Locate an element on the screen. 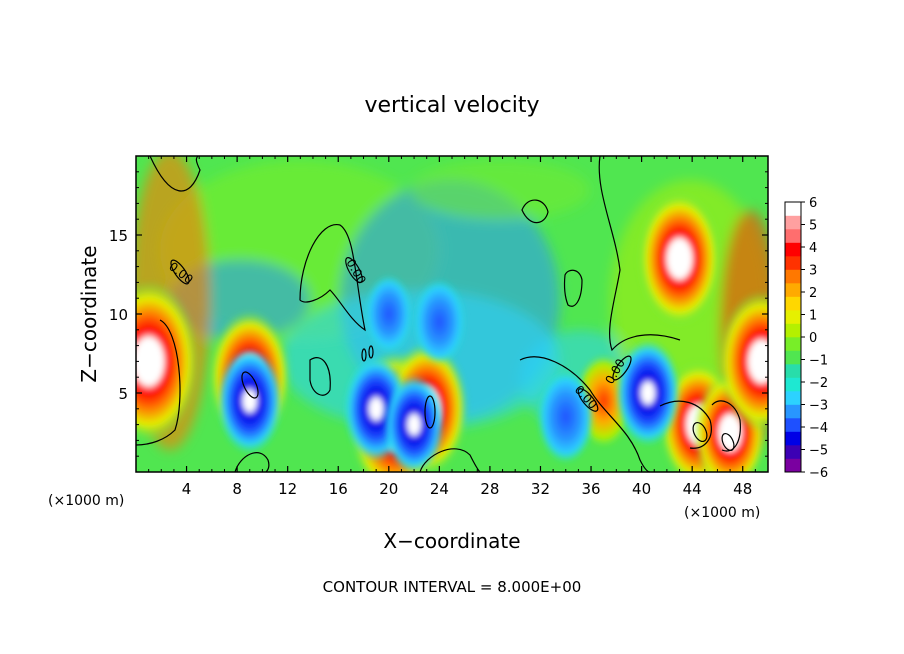 The width and height of the screenshot is (904, 654). x-tick-label: 44 is located at coordinates (692, 489).